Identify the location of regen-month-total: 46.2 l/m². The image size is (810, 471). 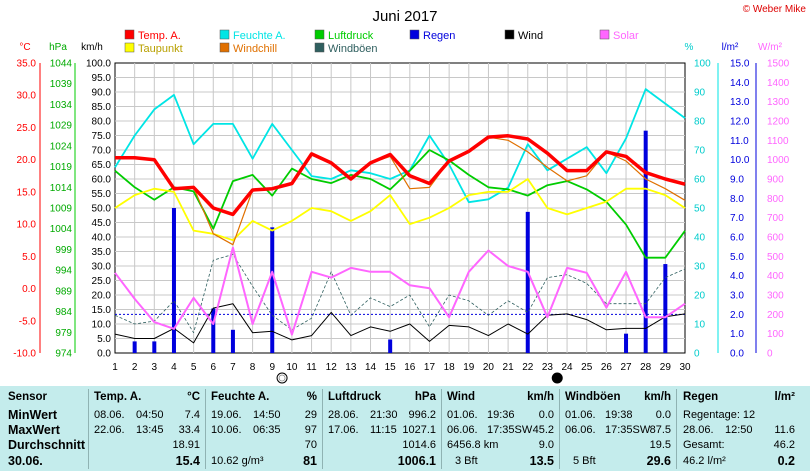
(704, 461).